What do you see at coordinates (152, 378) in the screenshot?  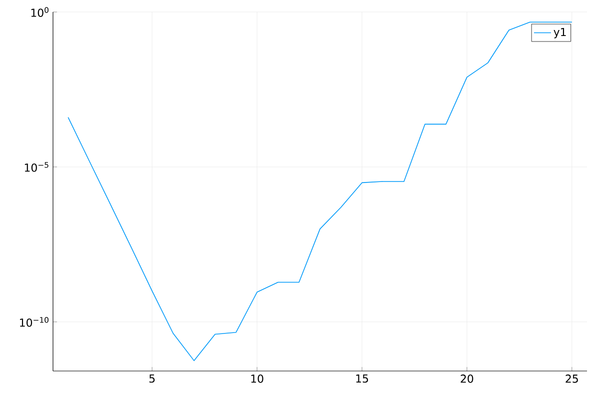 I see `x-tick-label: 5` at bounding box center [152, 378].